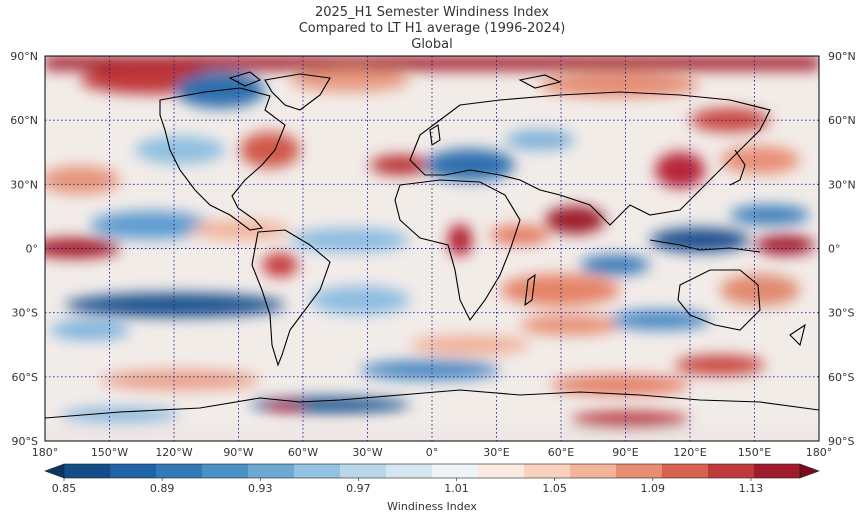  What do you see at coordinates (54, 471) in the screenshot?
I see `colorbar-under-arrow` at bounding box center [54, 471].